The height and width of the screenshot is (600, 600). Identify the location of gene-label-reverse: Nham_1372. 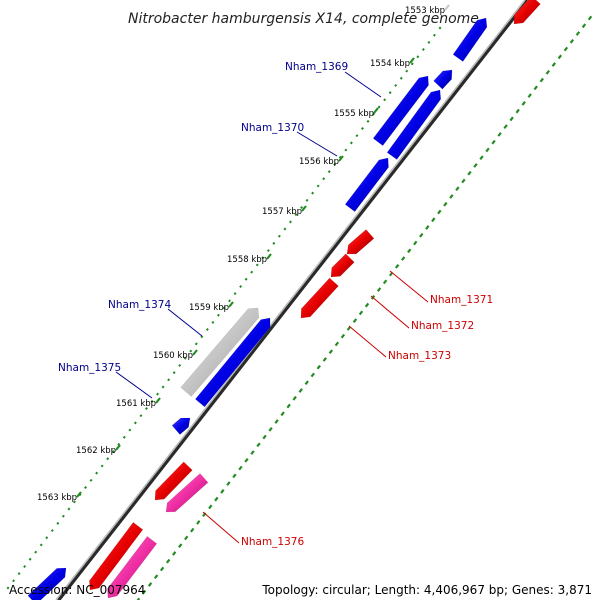
(442, 326).